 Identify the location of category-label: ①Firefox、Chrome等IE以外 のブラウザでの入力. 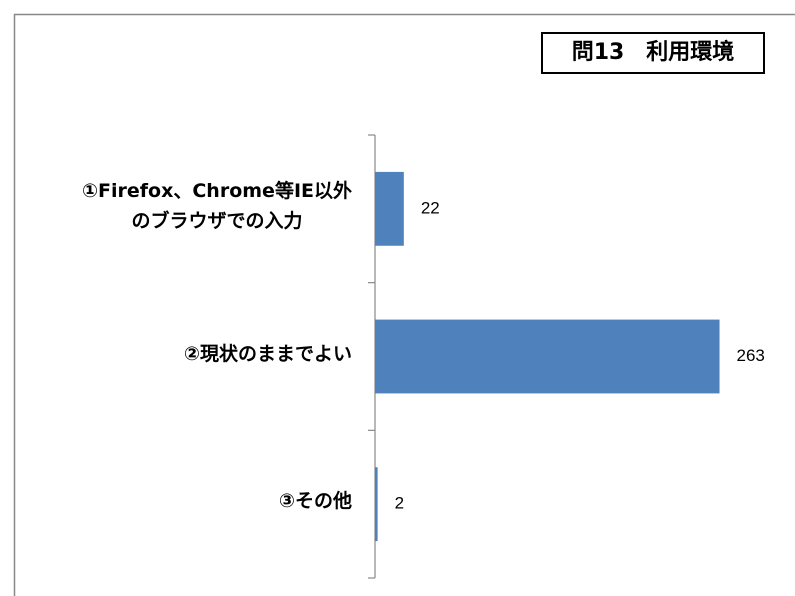
(216, 205).